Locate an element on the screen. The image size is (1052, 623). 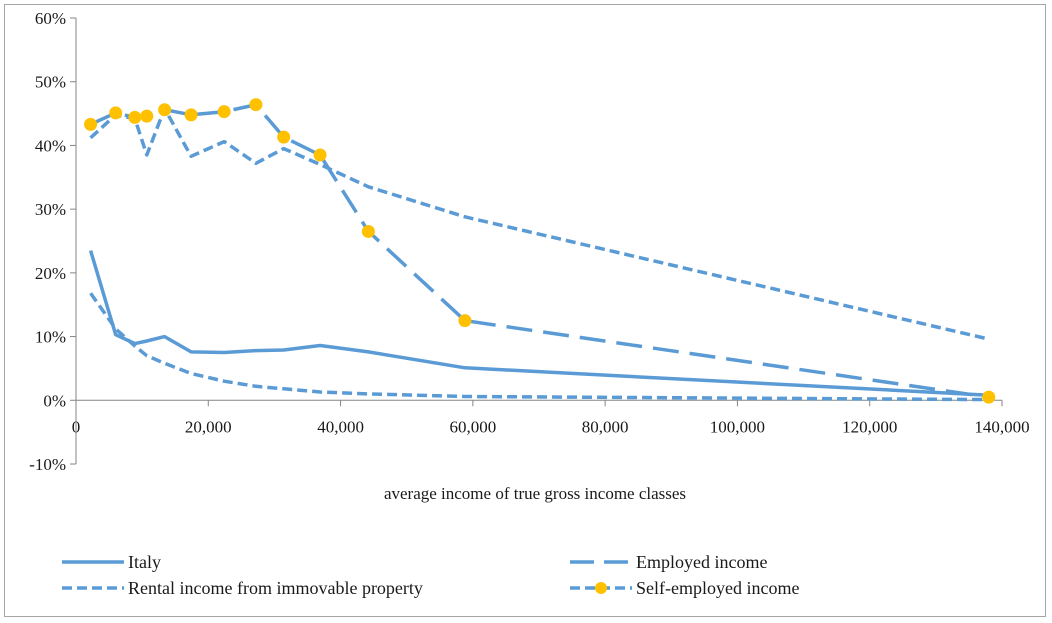
y-tick-label: 30% is located at coordinates (50, 209).